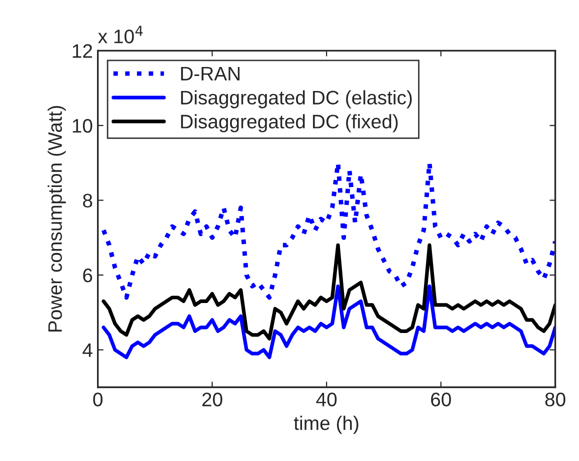  Describe the element at coordinates (57, 219) in the screenshot. I see `y-axis-title: Power consumption (Watt)` at that location.